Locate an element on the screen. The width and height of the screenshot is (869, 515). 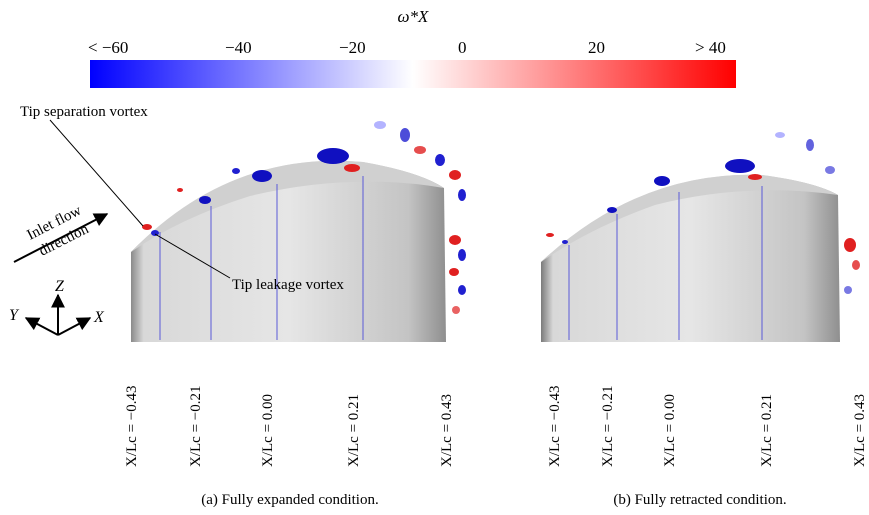
colorbar-tick-0: < −60 is located at coordinates (108, 47).